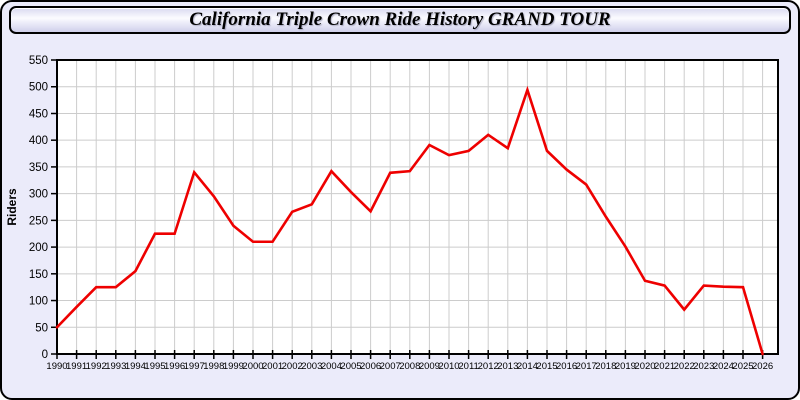 The width and height of the screenshot is (800, 400). What do you see at coordinates (38, 221) in the screenshot?
I see `y-tick-label: 250` at bounding box center [38, 221].